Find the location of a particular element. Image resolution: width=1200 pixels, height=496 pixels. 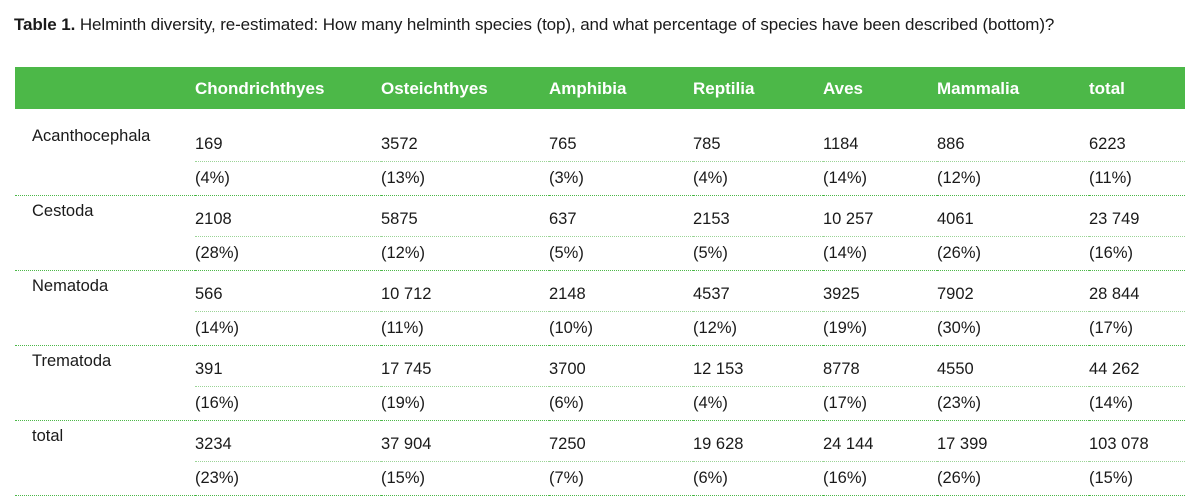

row-label: Acanthocephala is located at coordinates (91, 136).